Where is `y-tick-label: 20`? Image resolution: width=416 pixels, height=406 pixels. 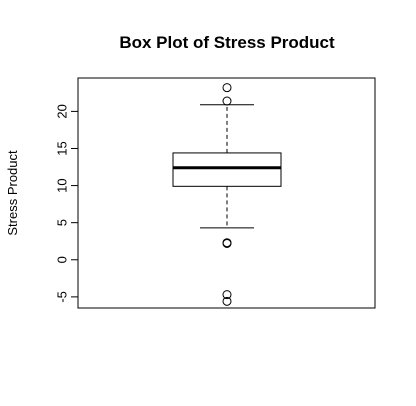
y-tick-label: 20 is located at coordinates (62, 111).